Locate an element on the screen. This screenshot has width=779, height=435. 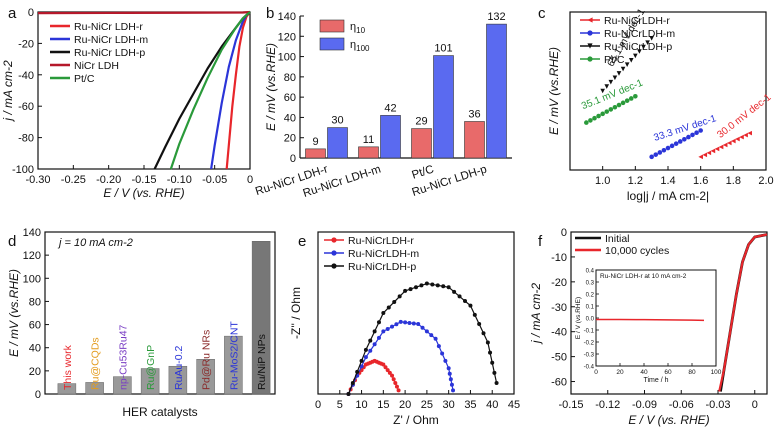
catalyst-label: Ru@GnP is located at coordinates (151, 367).